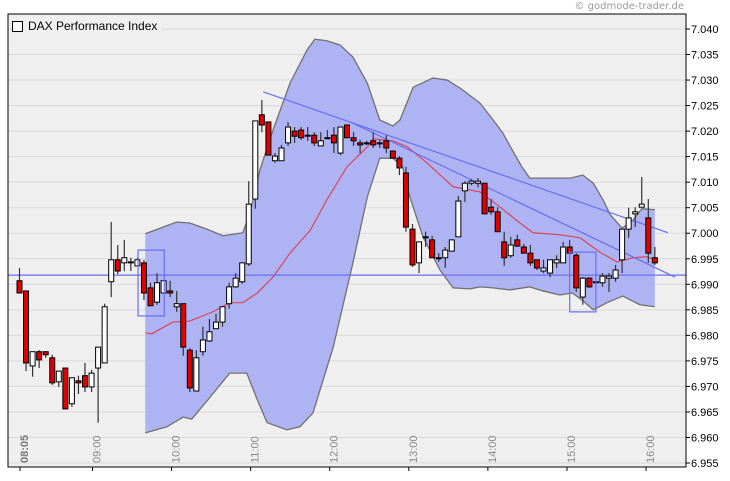  I want to click on y-tick-label: 6.960, so click(705, 438).